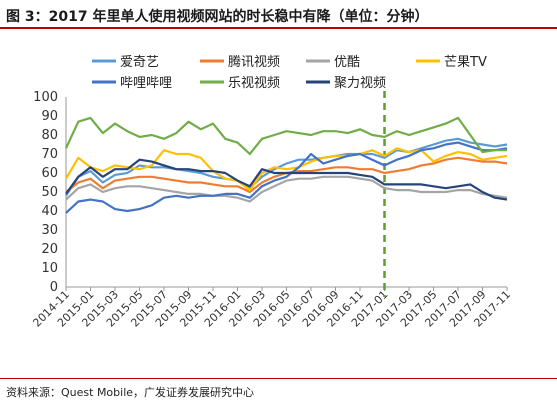 The image size is (557, 406). Describe the element at coordinates (49, 116) in the screenshot. I see `y-tick-label: 90` at that location.